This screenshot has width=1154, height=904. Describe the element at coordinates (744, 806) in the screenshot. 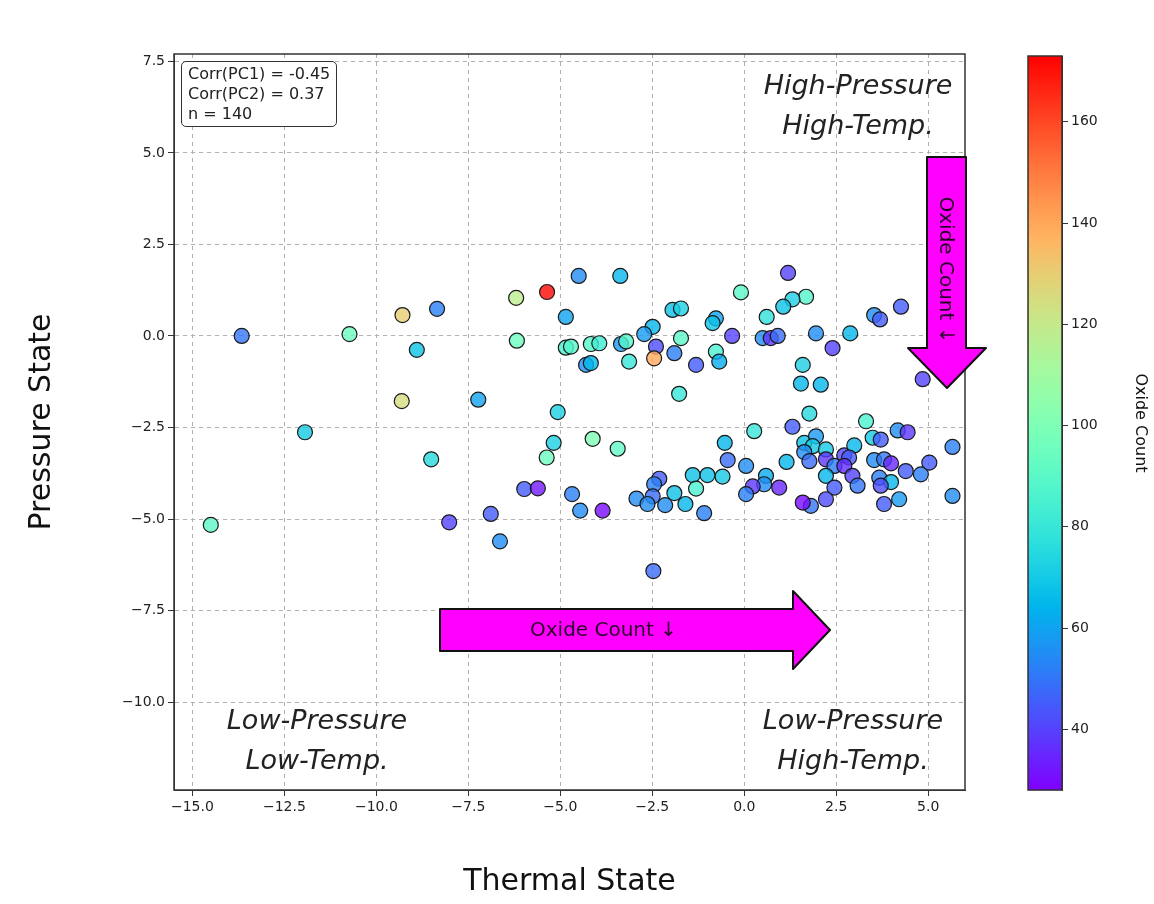

I see `x-tick-label: 0.0` at that location.